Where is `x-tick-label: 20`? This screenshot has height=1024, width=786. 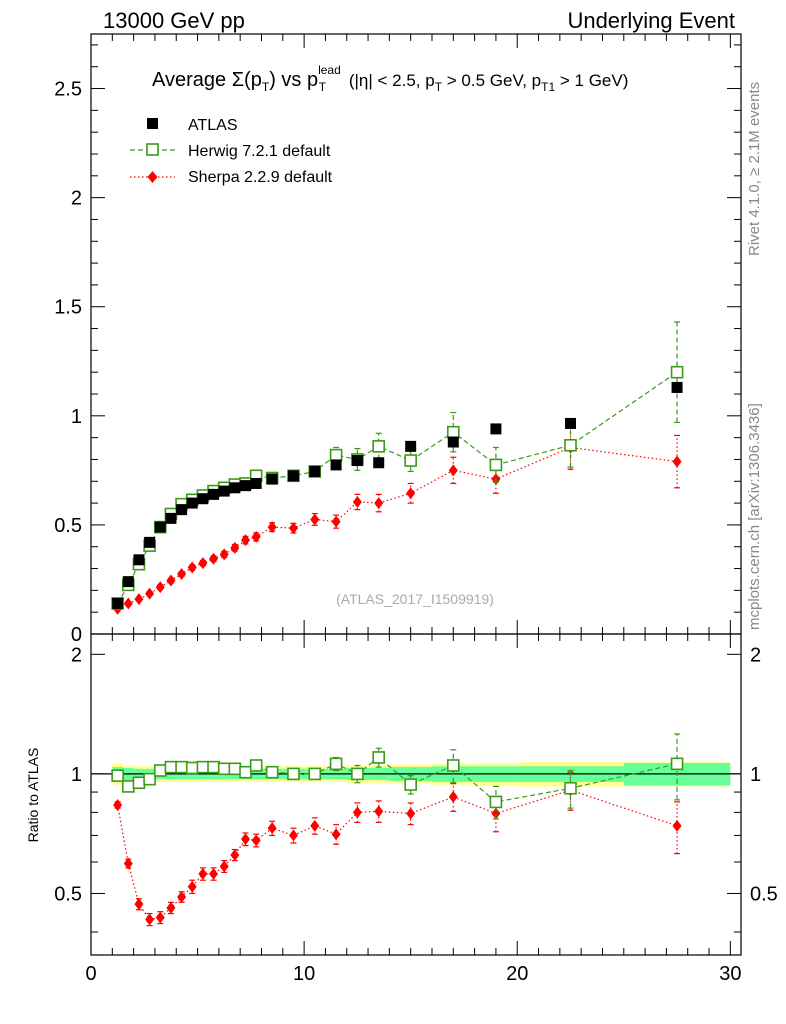
x-tick-label: 20 is located at coordinates (517, 974).